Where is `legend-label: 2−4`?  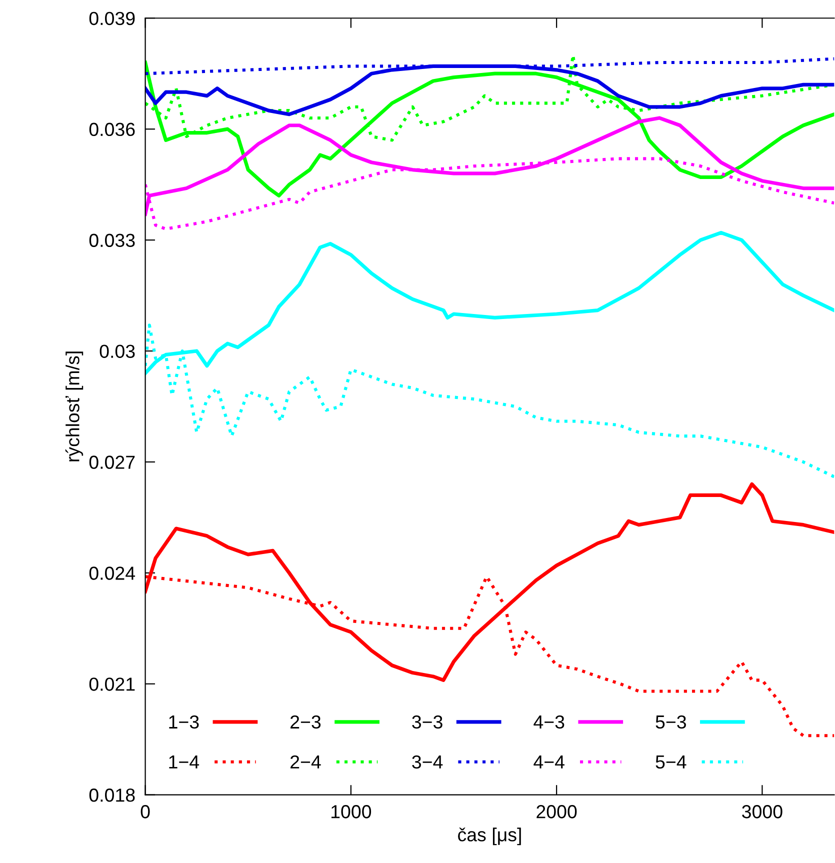 legend-label: 2−4 is located at coordinates (305, 761).